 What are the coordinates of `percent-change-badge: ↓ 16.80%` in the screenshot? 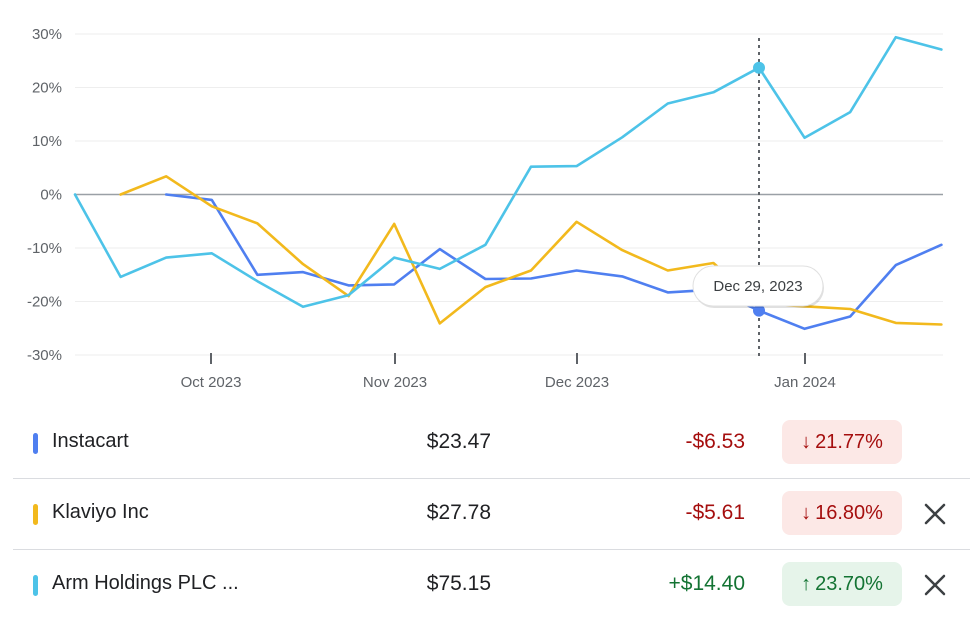 It's located at (842, 513).